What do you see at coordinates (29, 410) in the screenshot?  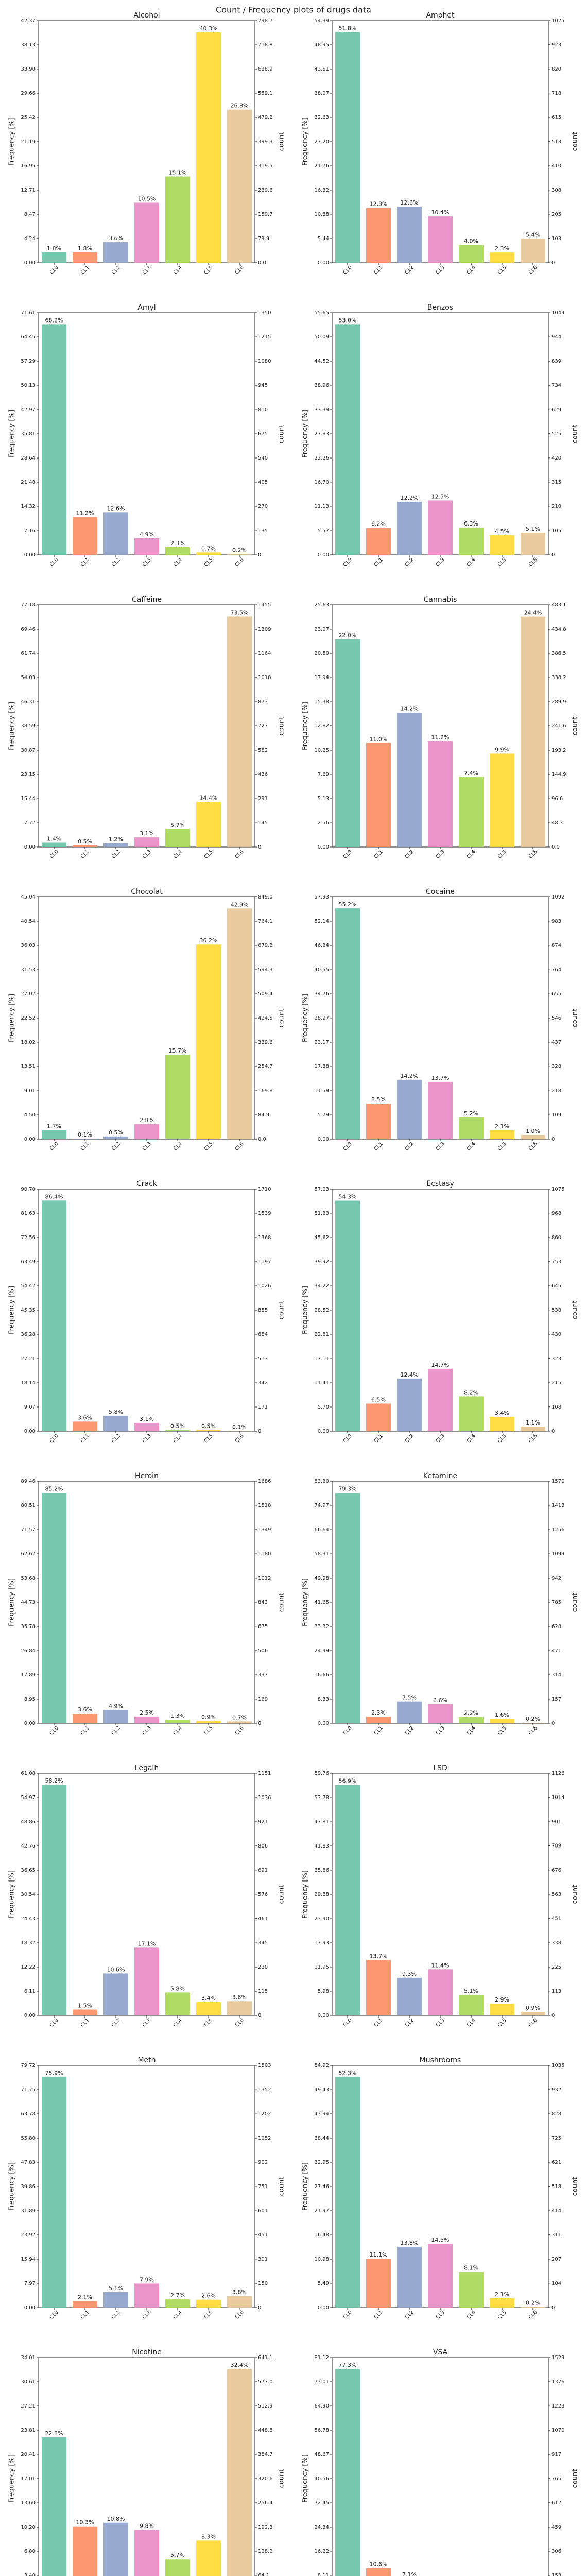 I see `y-tick-label: 42.97` at bounding box center [29, 410].